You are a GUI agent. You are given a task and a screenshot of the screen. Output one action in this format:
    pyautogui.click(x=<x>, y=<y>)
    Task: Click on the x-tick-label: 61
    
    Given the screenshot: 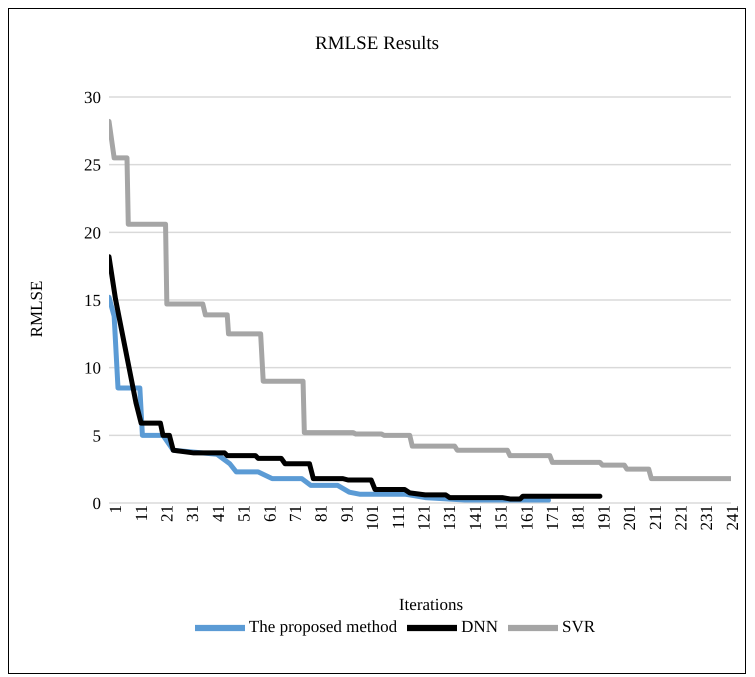 What is the action you would take?
    pyautogui.click(x=270, y=513)
    